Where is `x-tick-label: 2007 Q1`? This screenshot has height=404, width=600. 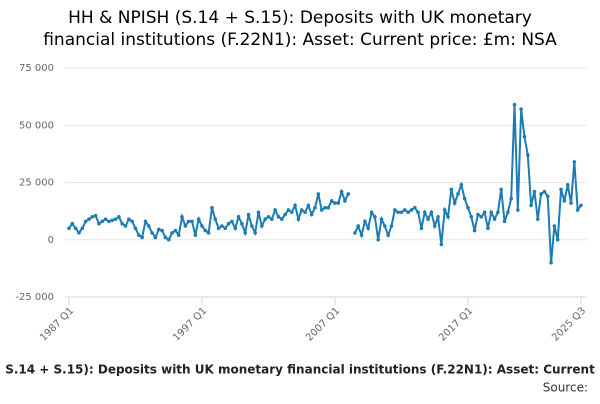
x-tick-label: 2007 Q1 is located at coordinates (323, 324).